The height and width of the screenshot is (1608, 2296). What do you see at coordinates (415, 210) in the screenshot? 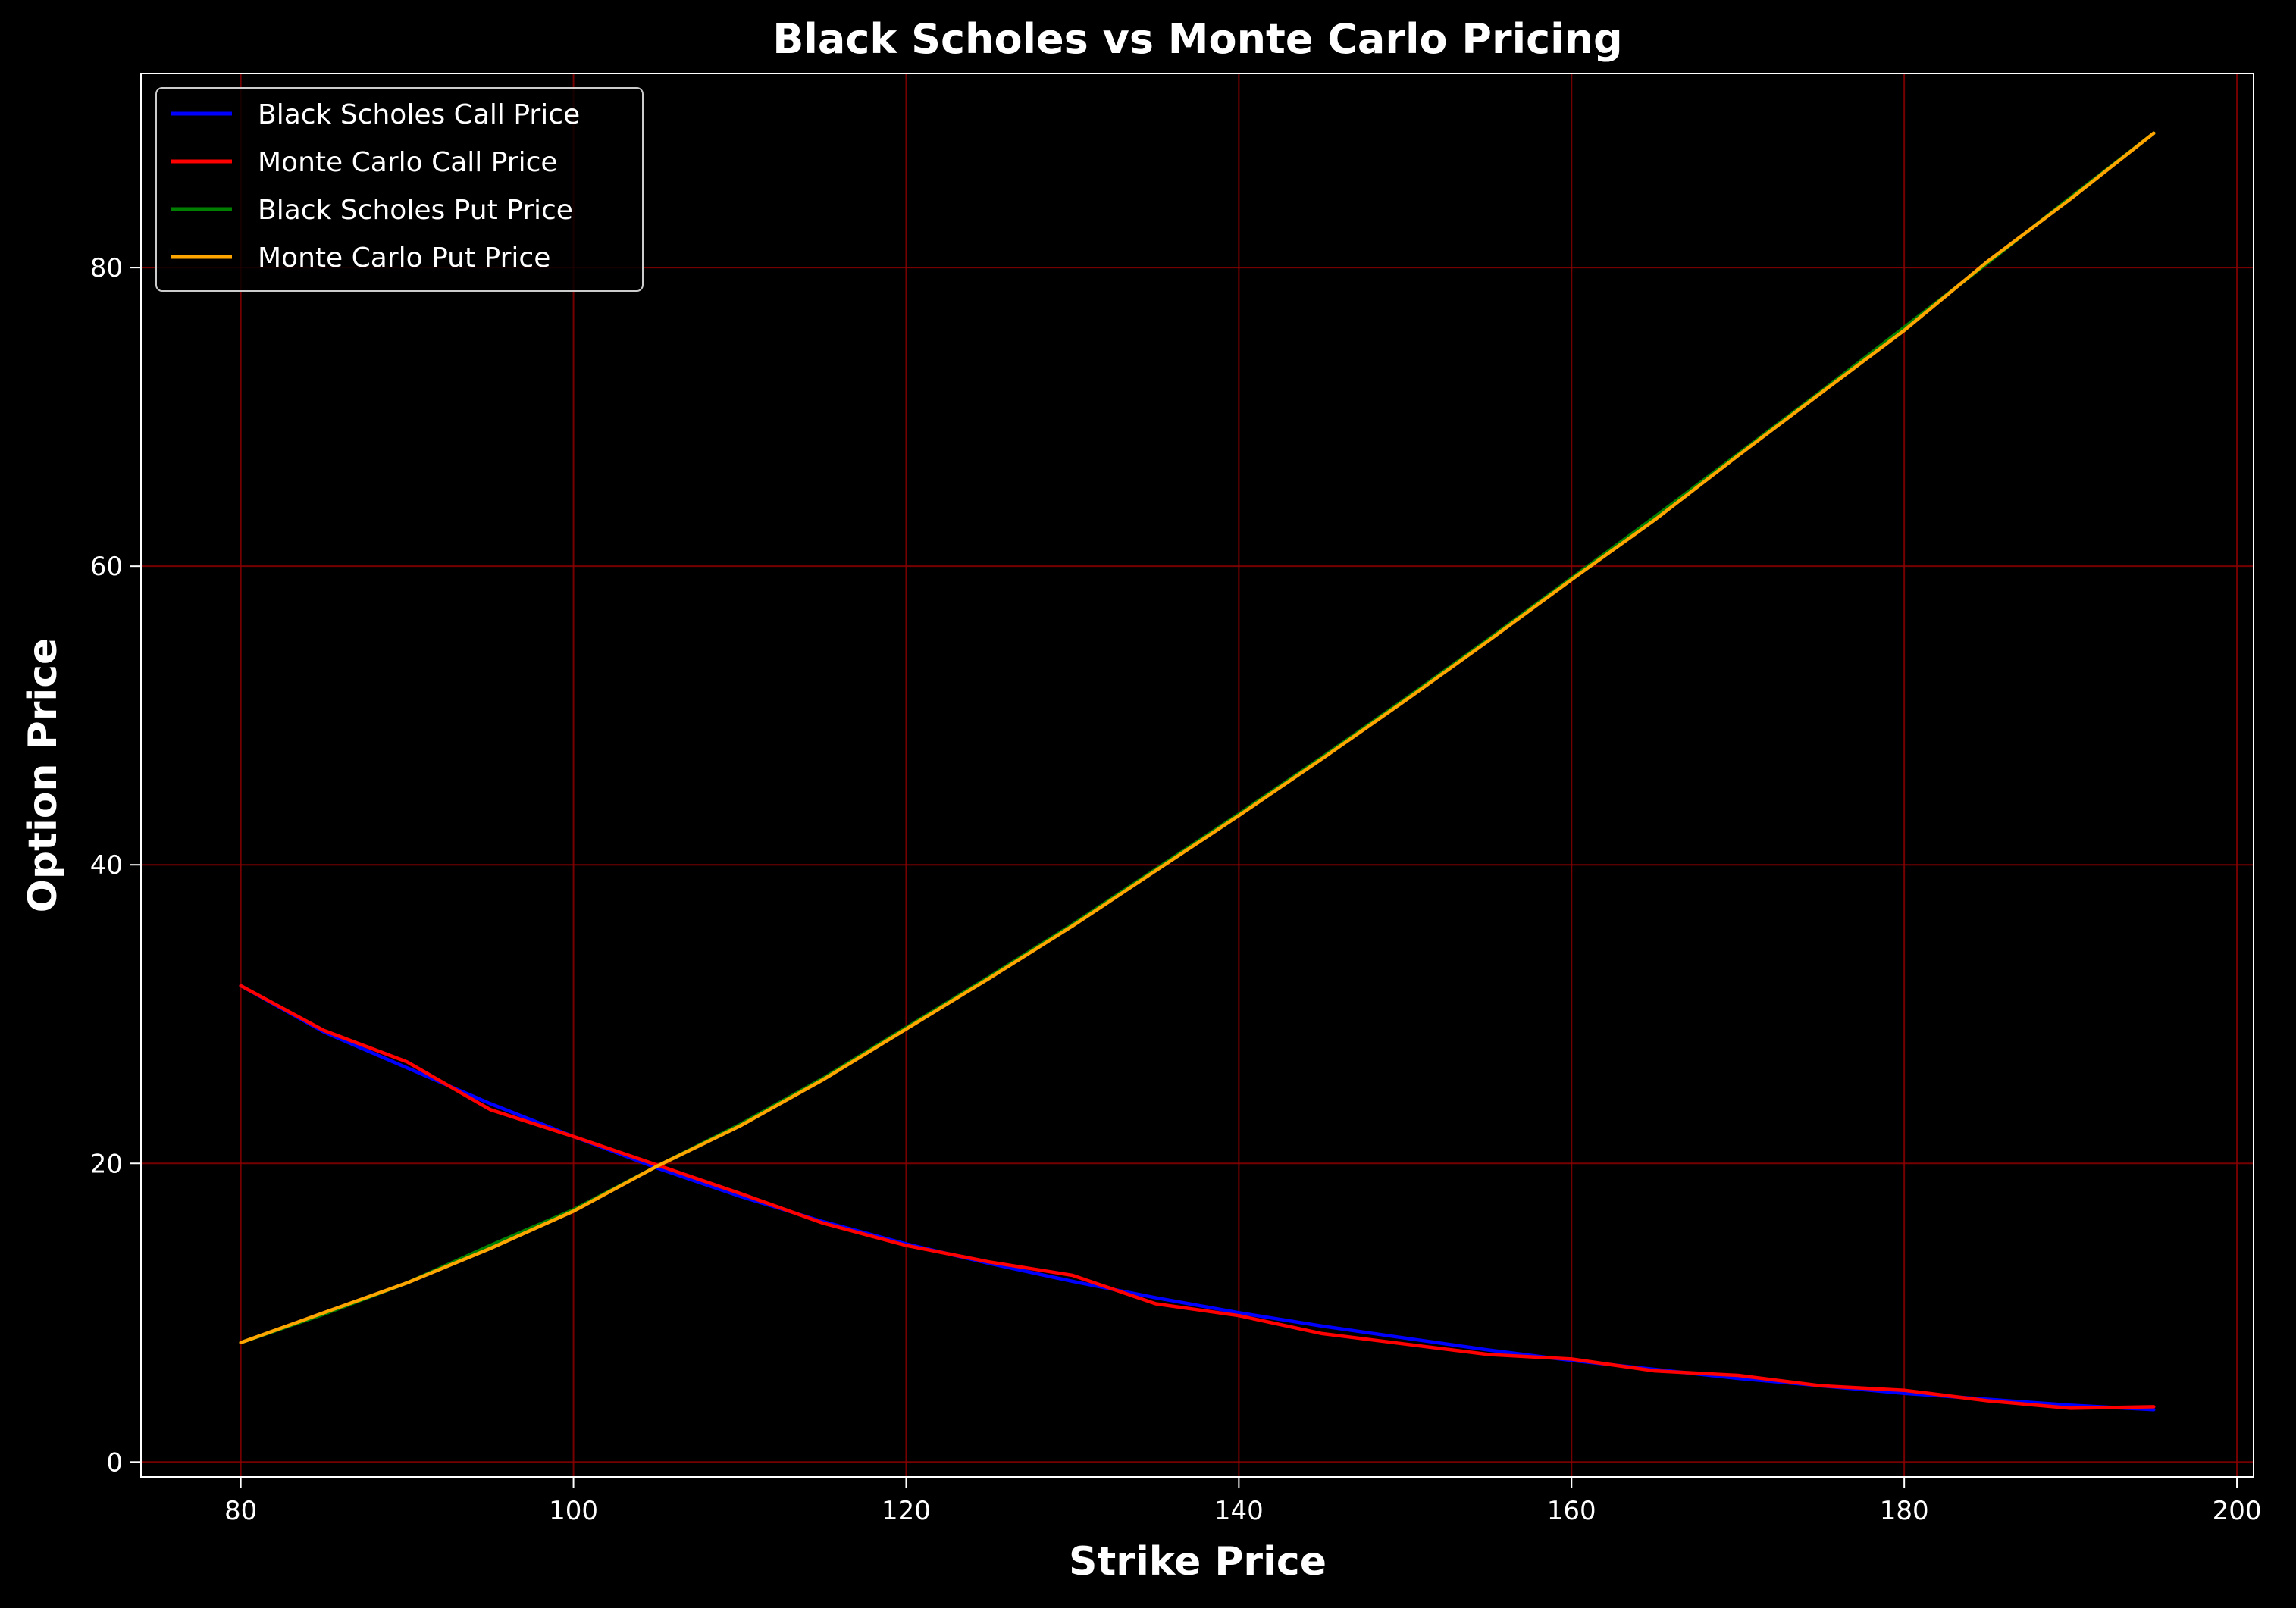
I see `legend-label-black-scholes-put-price: Black Scholes Put Price` at bounding box center [415, 210].